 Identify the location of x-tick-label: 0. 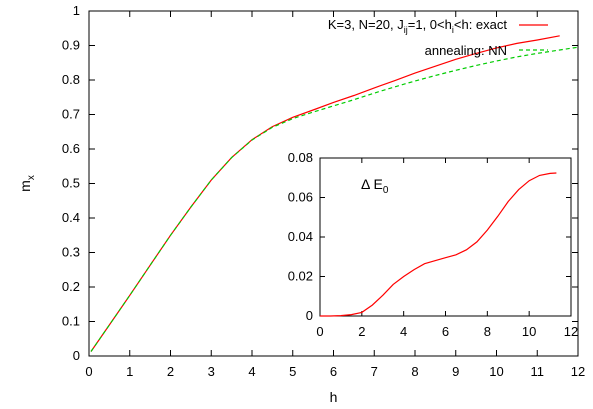
(88, 371).